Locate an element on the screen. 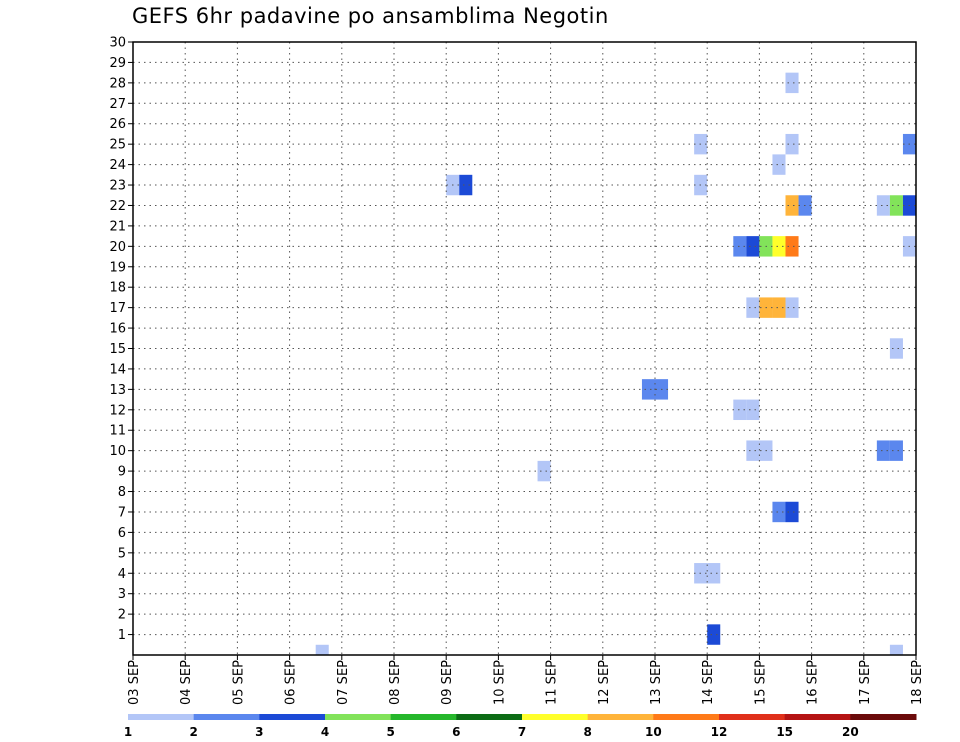  y-tick-label: 18 is located at coordinates (117, 288).